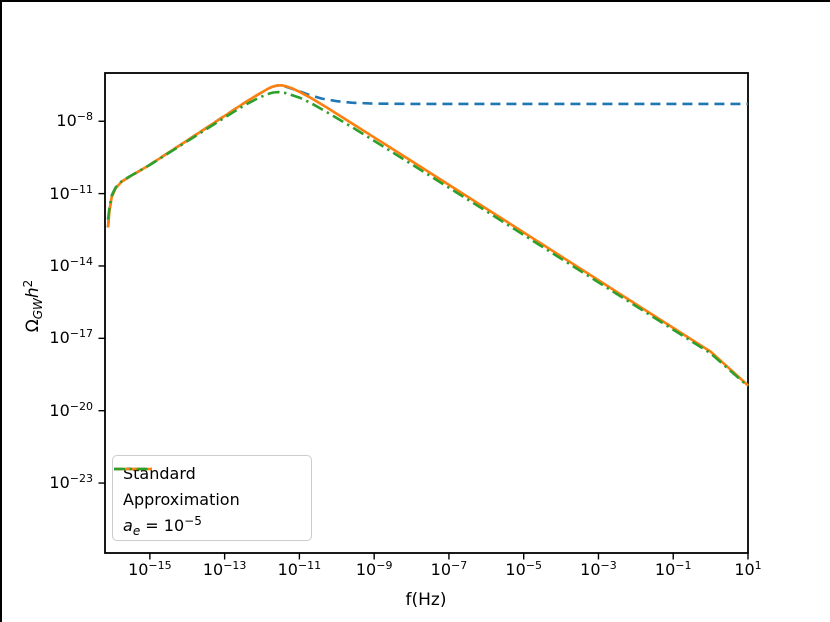 The width and height of the screenshot is (830, 622). Describe the element at coordinates (71, 192) in the screenshot. I see `y-tick-label: 10−11` at that location.